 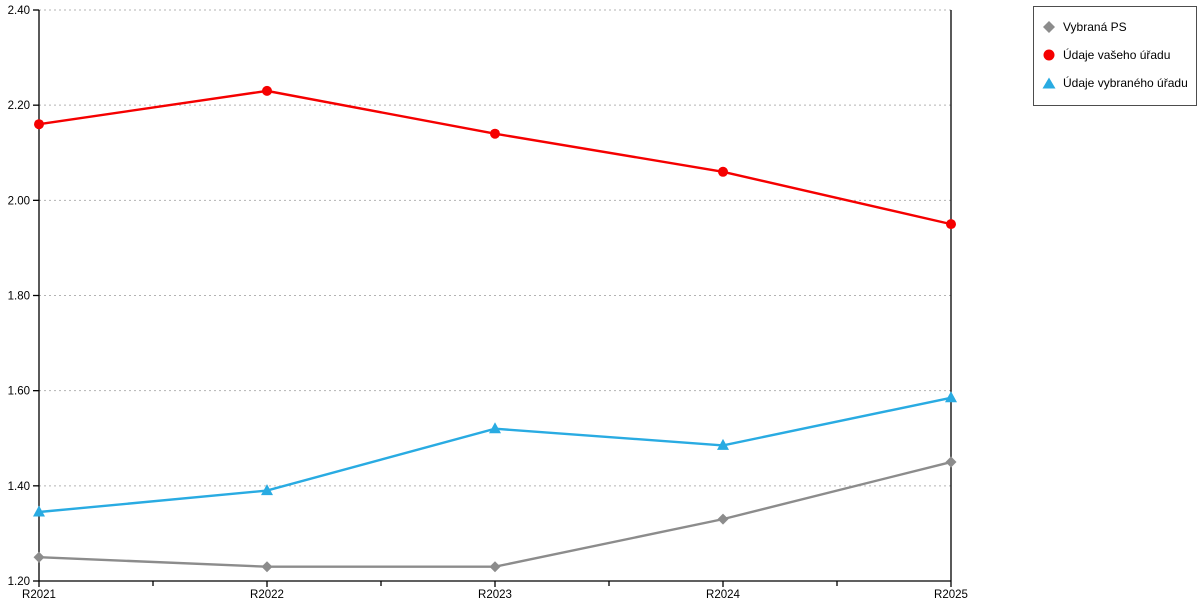 What do you see at coordinates (19, 11) in the screenshot?
I see `y-axis-tick-label: 2.40` at bounding box center [19, 11].